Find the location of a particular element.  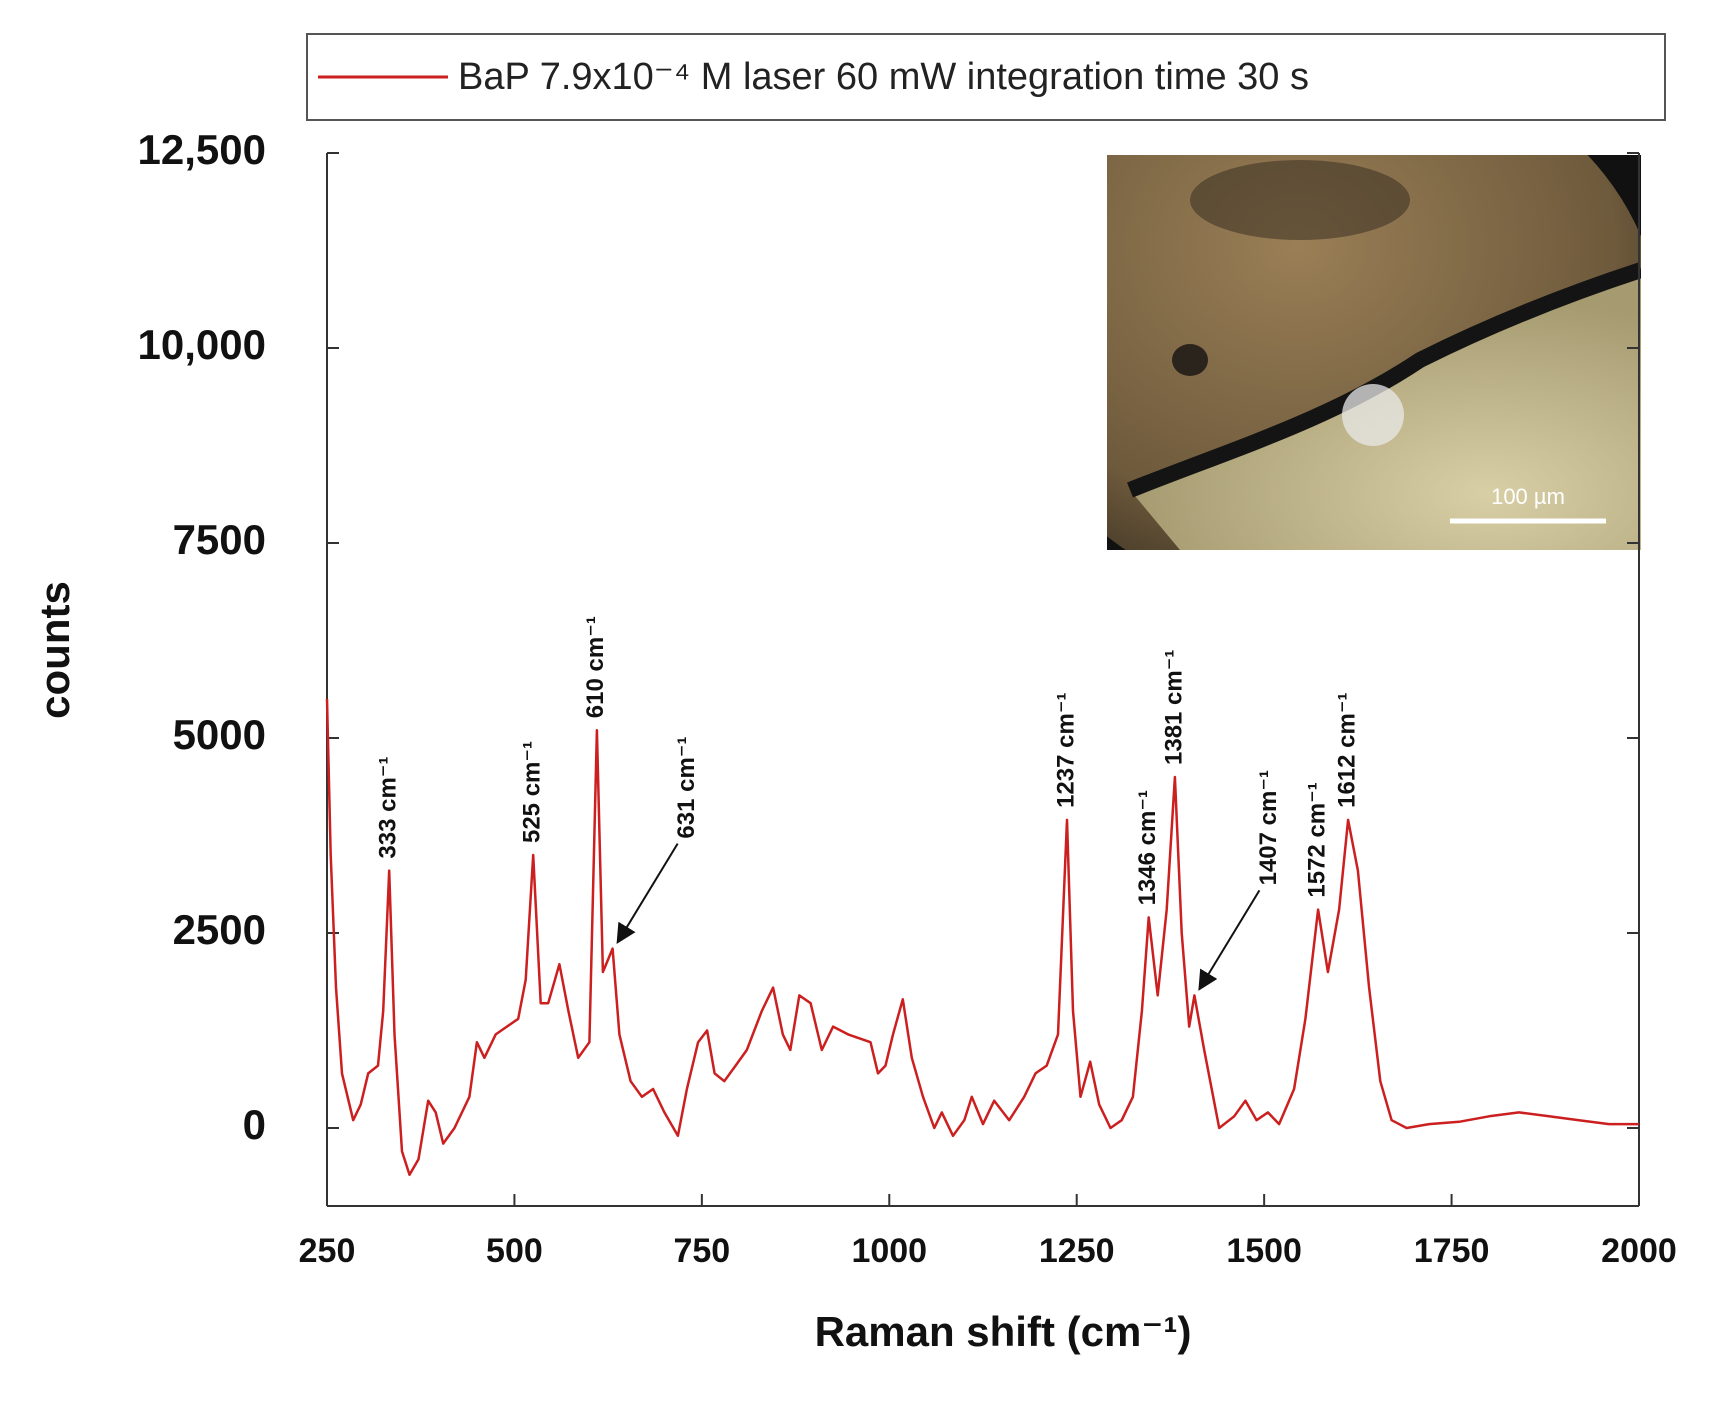

x-tick-label: 1500 is located at coordinates (1264, 1251).